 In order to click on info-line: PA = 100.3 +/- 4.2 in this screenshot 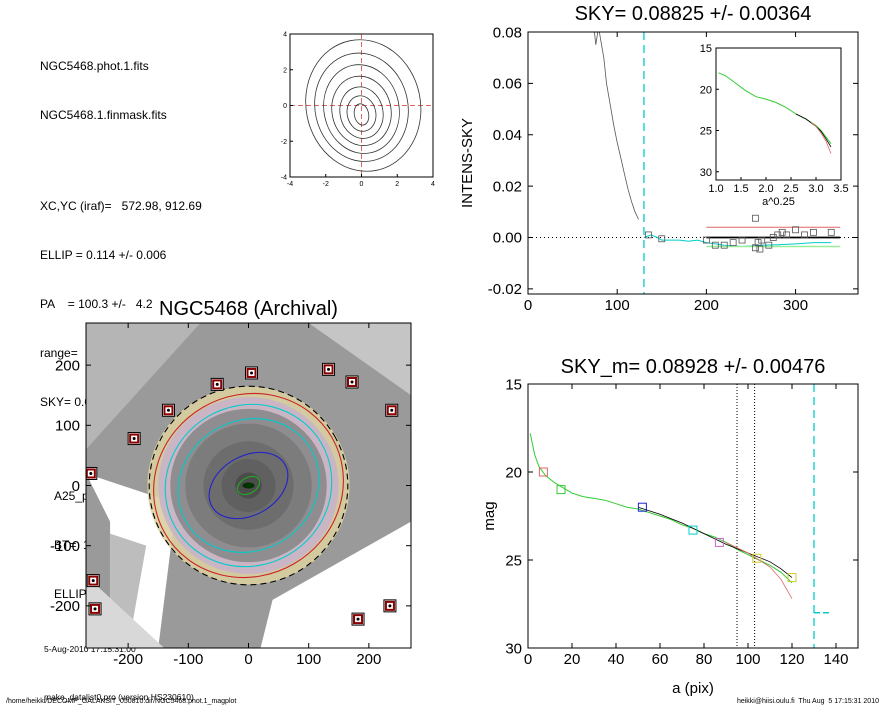, I will do `click(96, 304)`.